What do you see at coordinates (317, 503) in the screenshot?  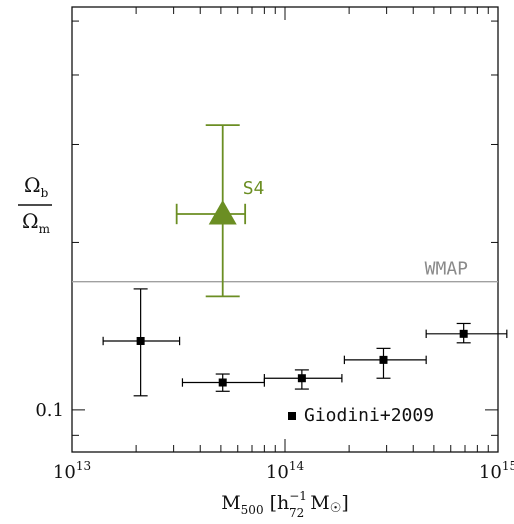 I see `x-label-unit-mid: M` at bounding box center [317, 503].